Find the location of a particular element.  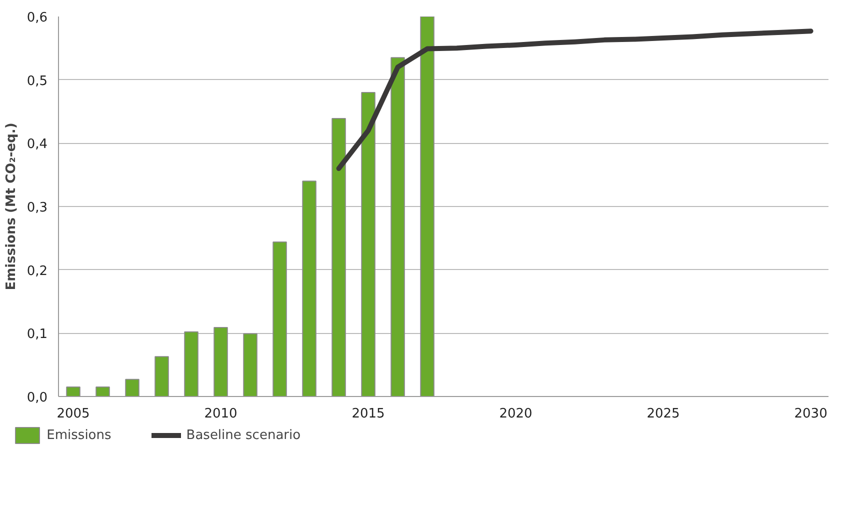

y-tick-label: 0,6 is located at coordinates (37, 18).